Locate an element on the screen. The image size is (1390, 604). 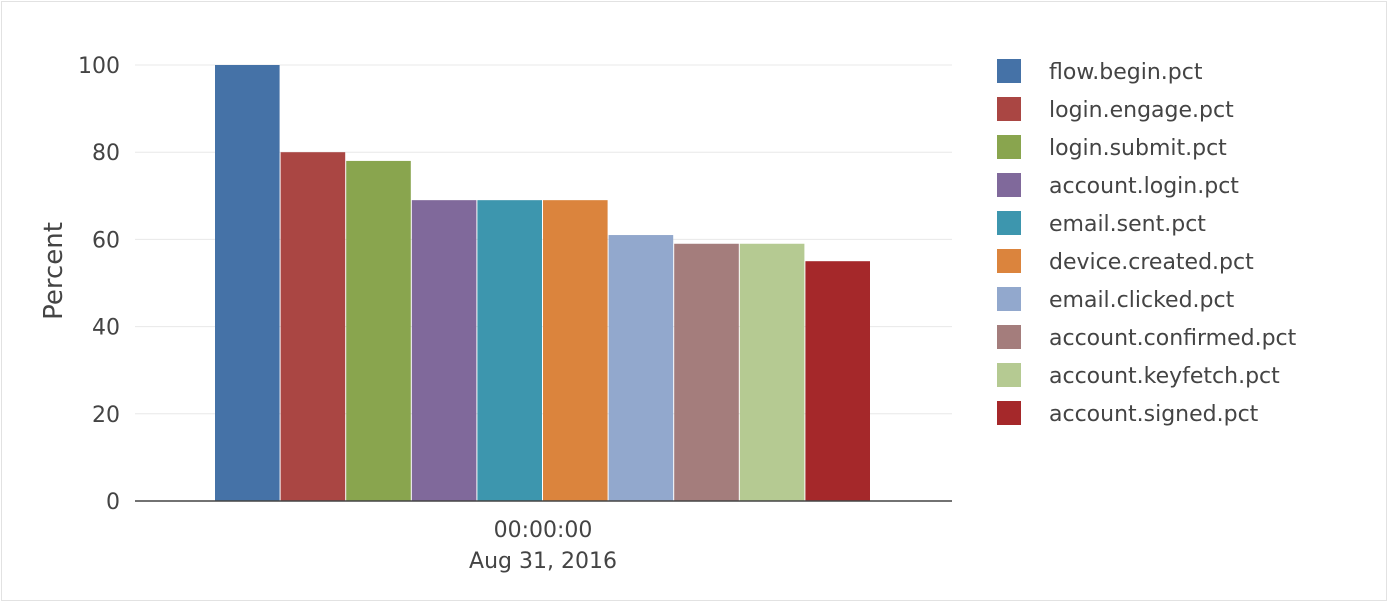
bar-account-keyfetch-pct is located at coordinates (772, 372).